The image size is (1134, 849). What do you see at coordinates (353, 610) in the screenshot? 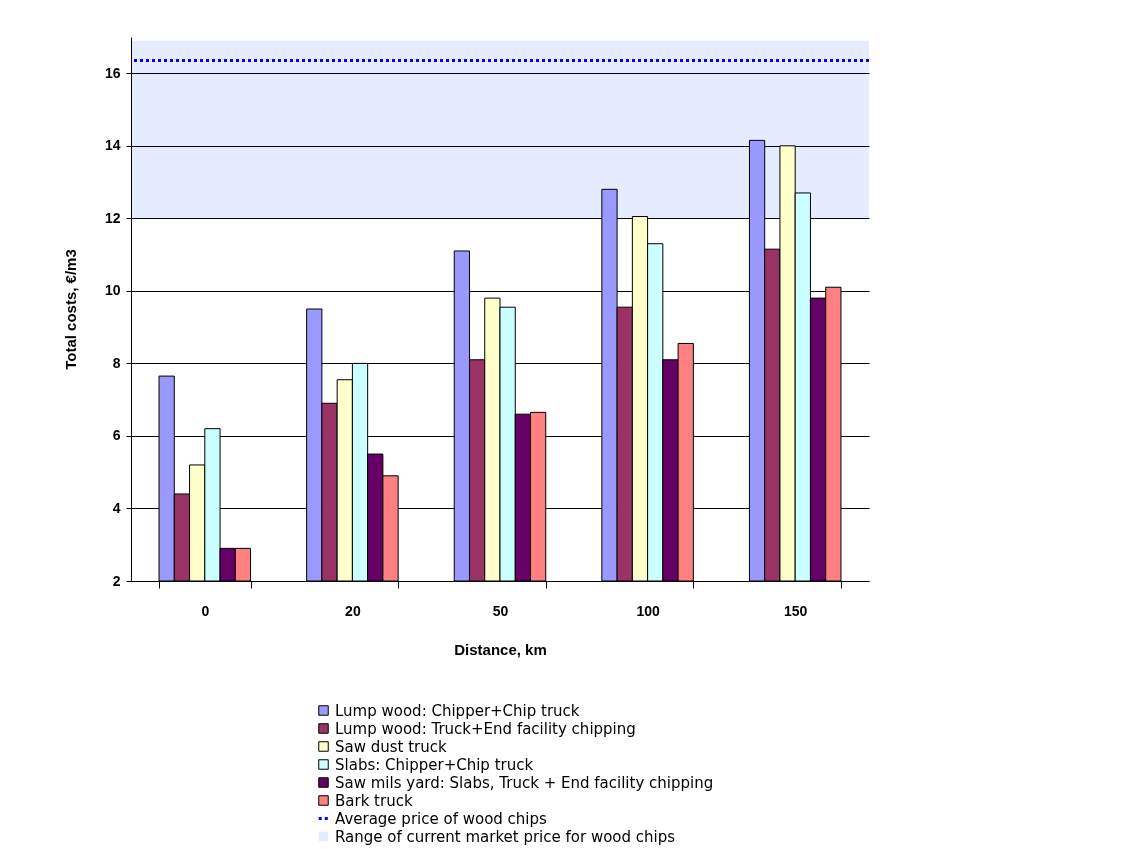
I see `x-tick-label: 20` at bounding box center [353, 610].